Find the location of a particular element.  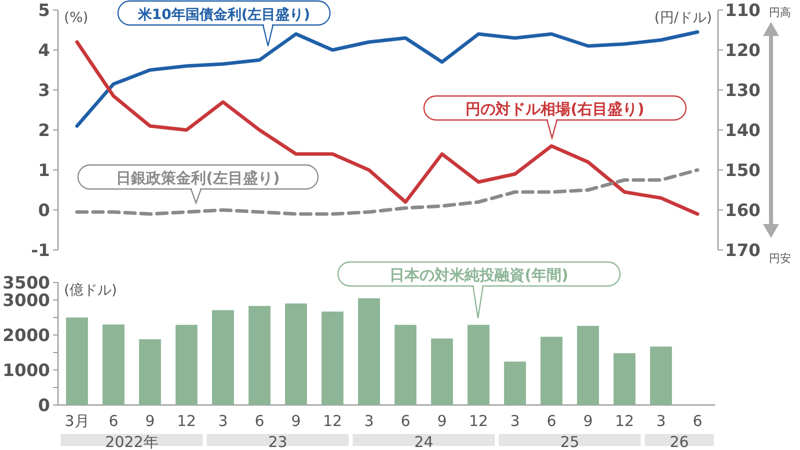

y2-axis-title: (円/ドル) is located at coordinates (683, 18).